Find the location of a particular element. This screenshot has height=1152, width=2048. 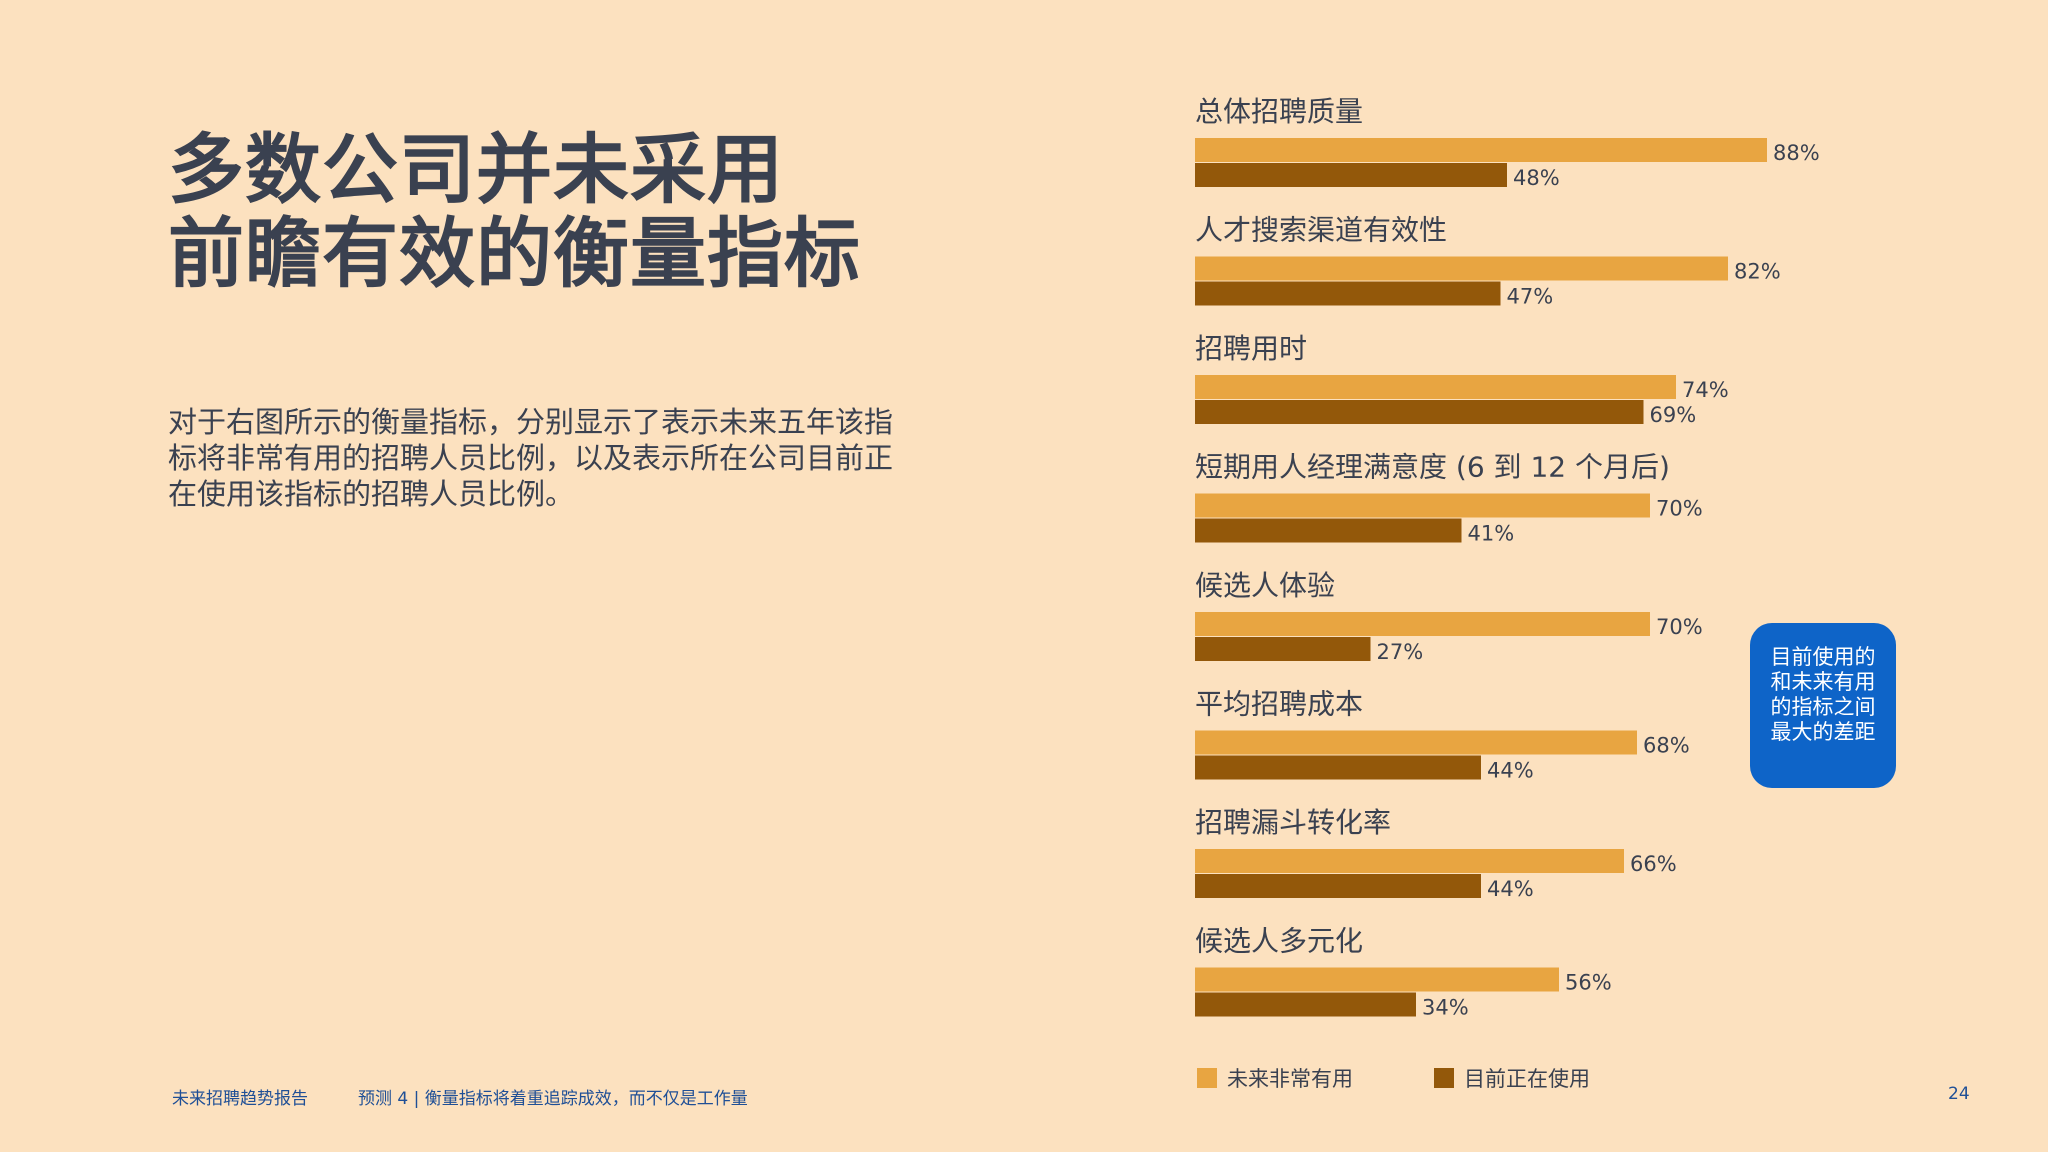

category-label: 候选人体验 is located at coordinates (1265, 585).